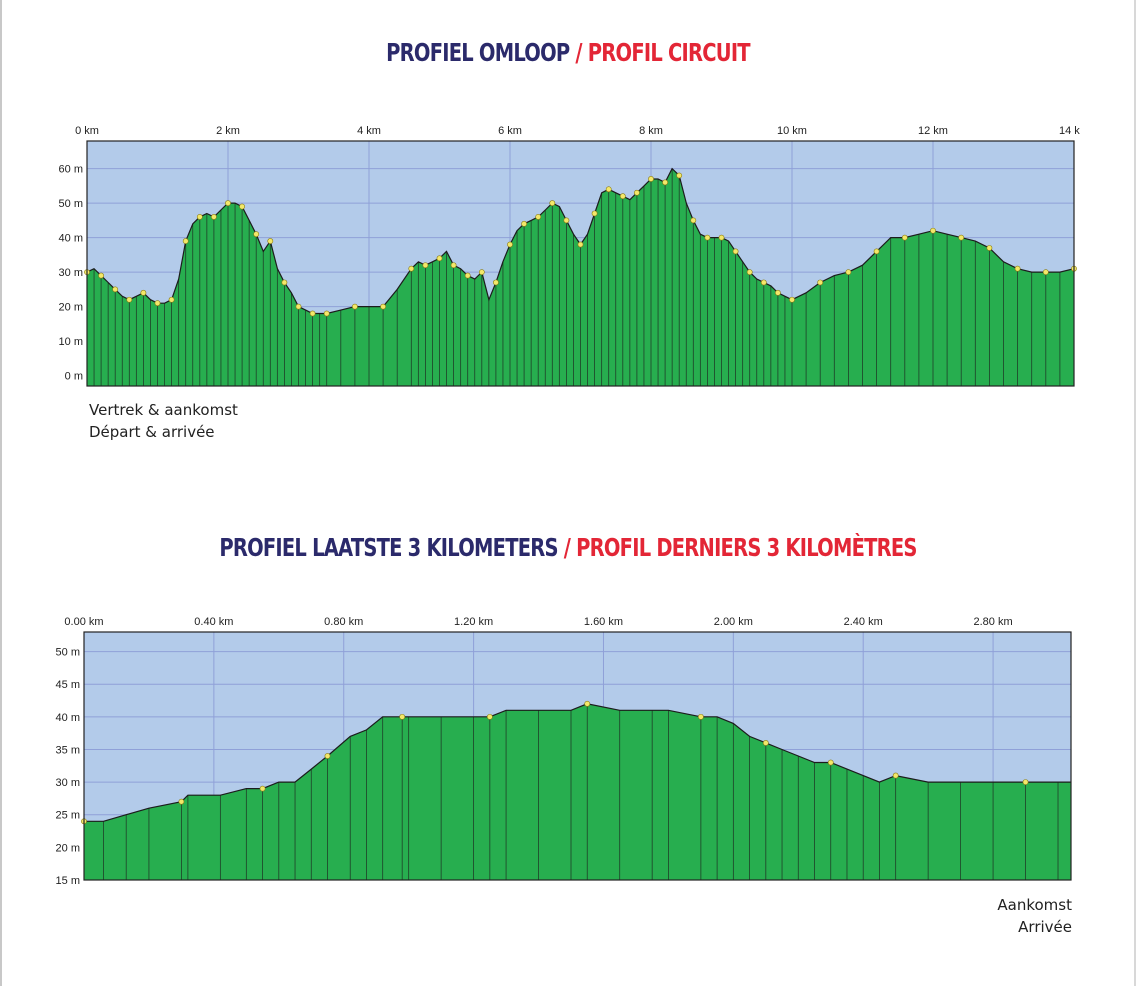  What do you see at coordinates (74, 377) in the screenshot?
I see `y-tick-label: 0 m` at bounding box center [74, 377].